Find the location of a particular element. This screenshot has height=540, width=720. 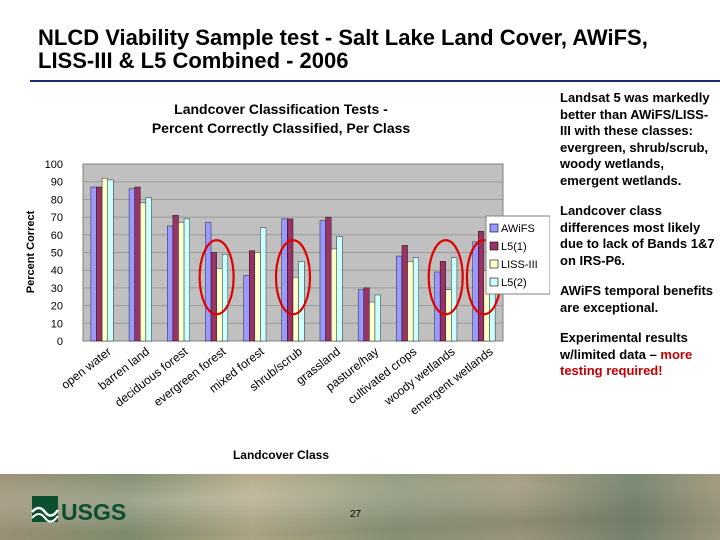

y-axis-label: Percent Correct is located at coordinates (31, 251).